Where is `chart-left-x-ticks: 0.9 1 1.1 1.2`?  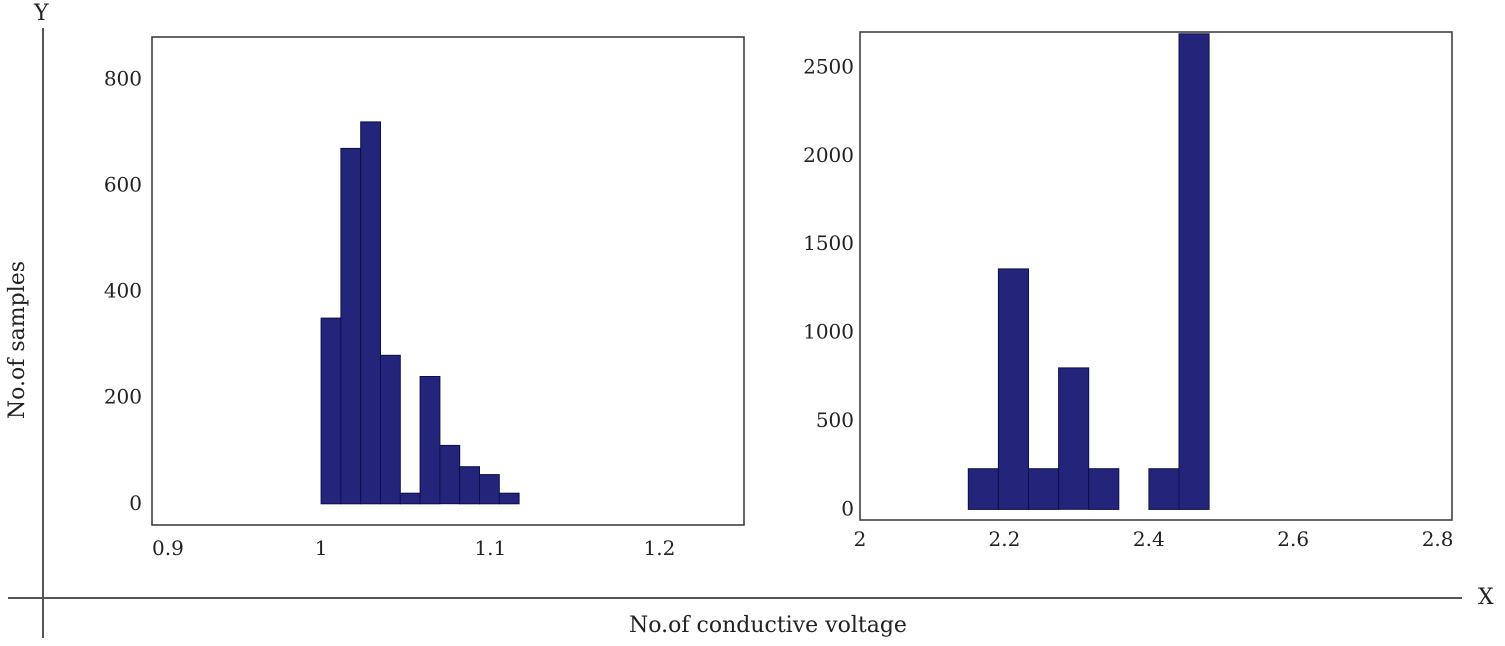 chart-left-x-ticks: 0.9 1 1.1 1.2 is located at coordinates (413, 548).